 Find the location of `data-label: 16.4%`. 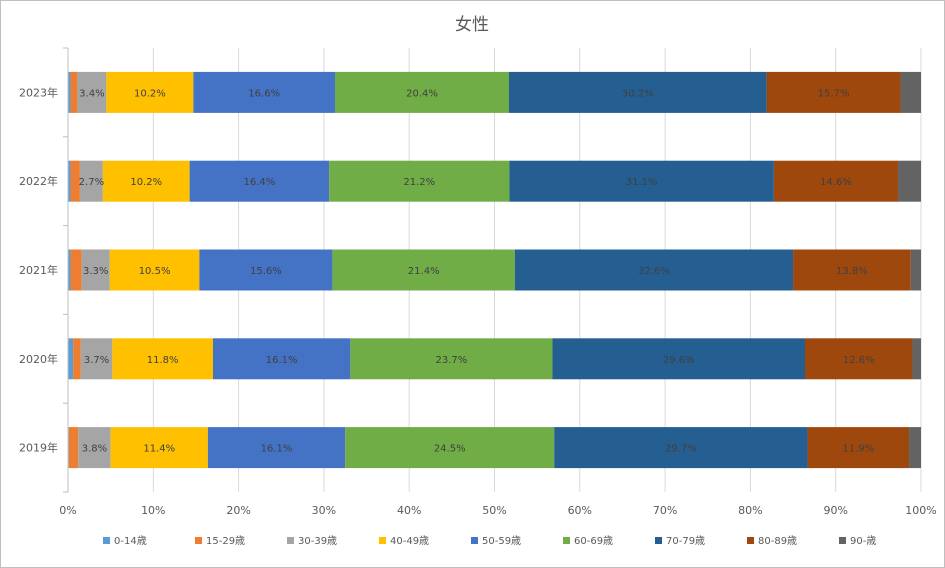

data-label: 16.4% is located at coordinates (259, 182).